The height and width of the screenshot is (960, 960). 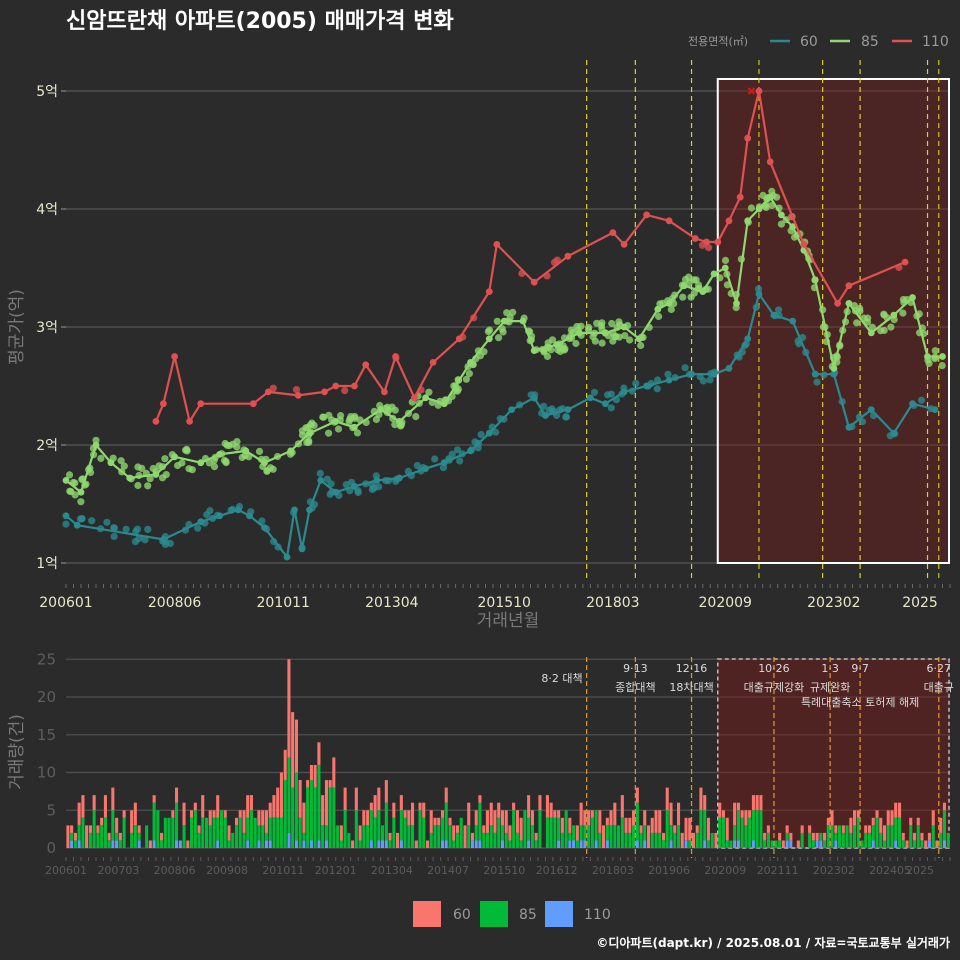 What do you see at coordinates (809, 42) in the screenshot?
I see `legend-label-60: 60` at bounding box center [809, 42].